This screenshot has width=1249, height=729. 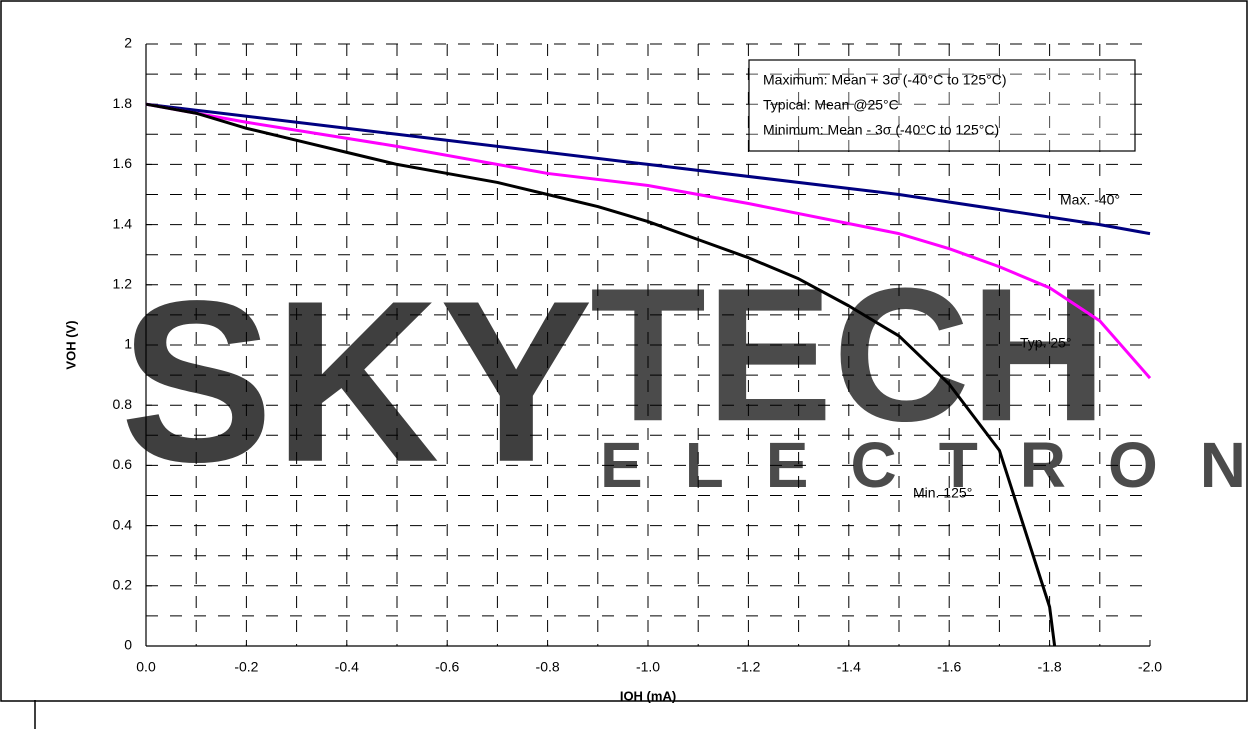 What do you see at coordinates (648, 667) in the screenshot?
I see `x-tick-label: -1.0` at bounding box center [648, 667].